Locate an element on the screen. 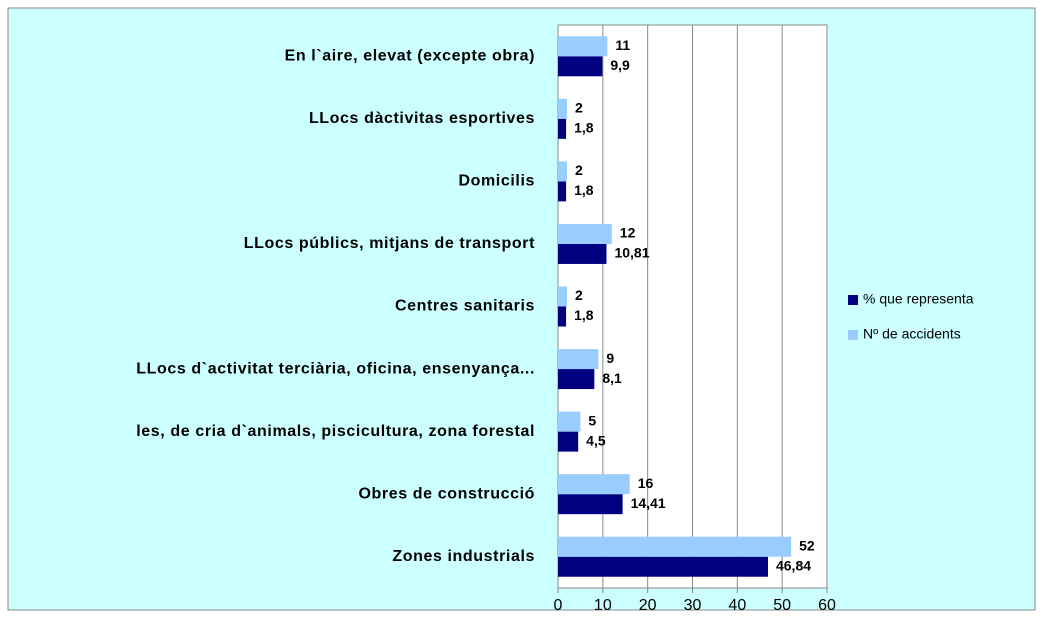 This screenshot has width=1042, height=617. x-tick-label: 60 is located at coordinates (827, 605).